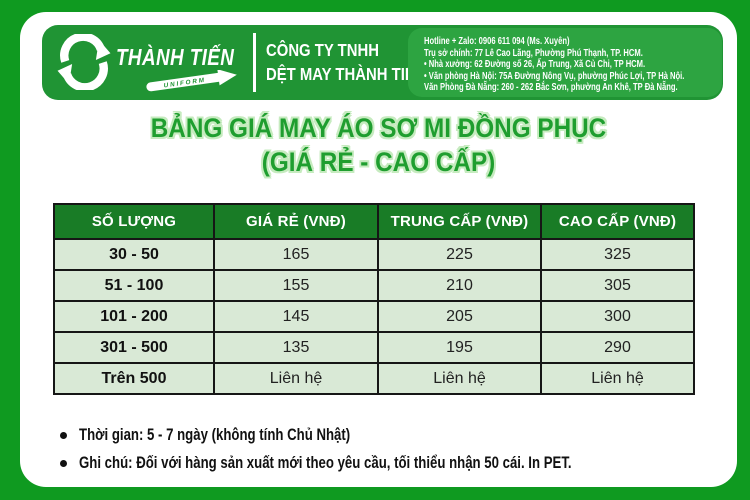  Describe the element at coordinates (459, 285) in the screenshot. I see `price-cell: 210` at that location.